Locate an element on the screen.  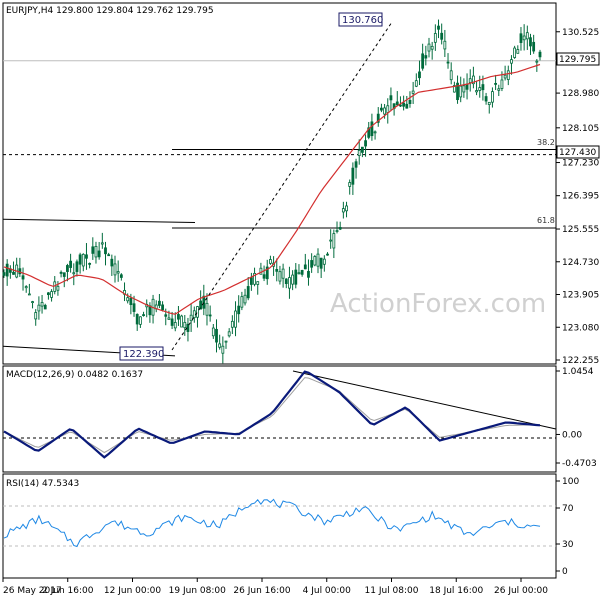
price-tick-label: 130.525 is located at coordinates (580, 33).